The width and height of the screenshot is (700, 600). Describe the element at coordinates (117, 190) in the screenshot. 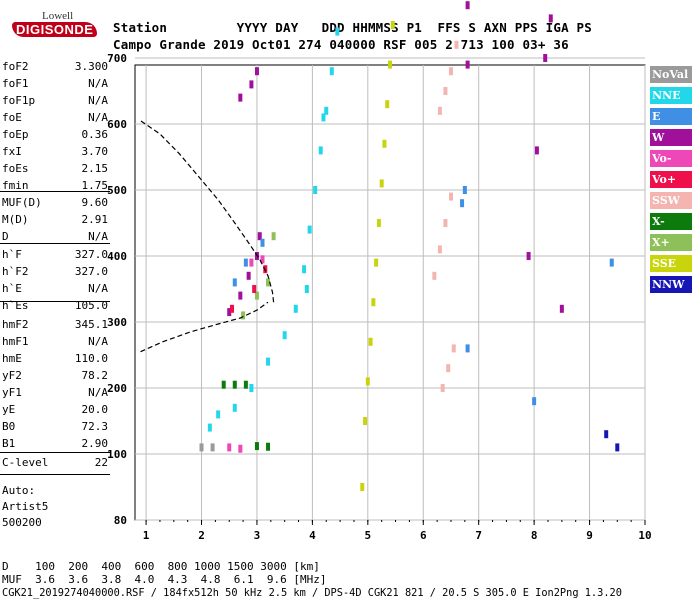

I see `y-tick-label: 500` at that location.